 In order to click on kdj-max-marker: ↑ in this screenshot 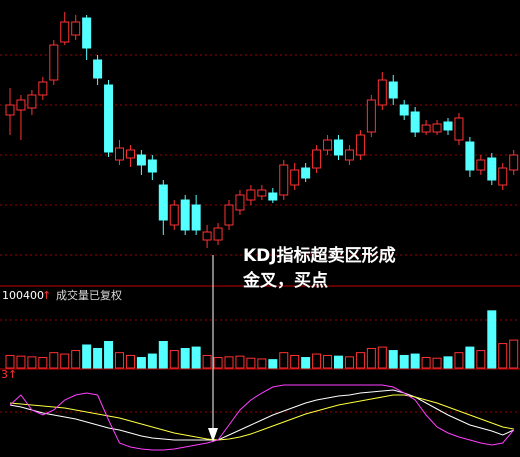, I will do `click(12, 374)`.